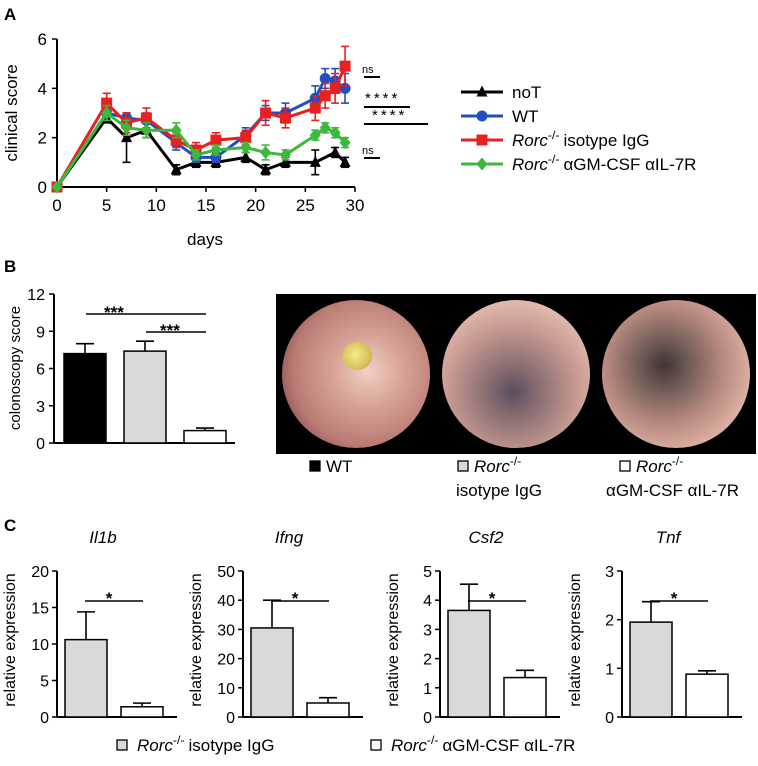 Image resolution: width=758 pixels, height=766 pixels. What do you see at coordinates (499, 490) in the screenshot?
I see `panel-b-legend-suffix: isotype IgG` at bounding box center [499, 490].